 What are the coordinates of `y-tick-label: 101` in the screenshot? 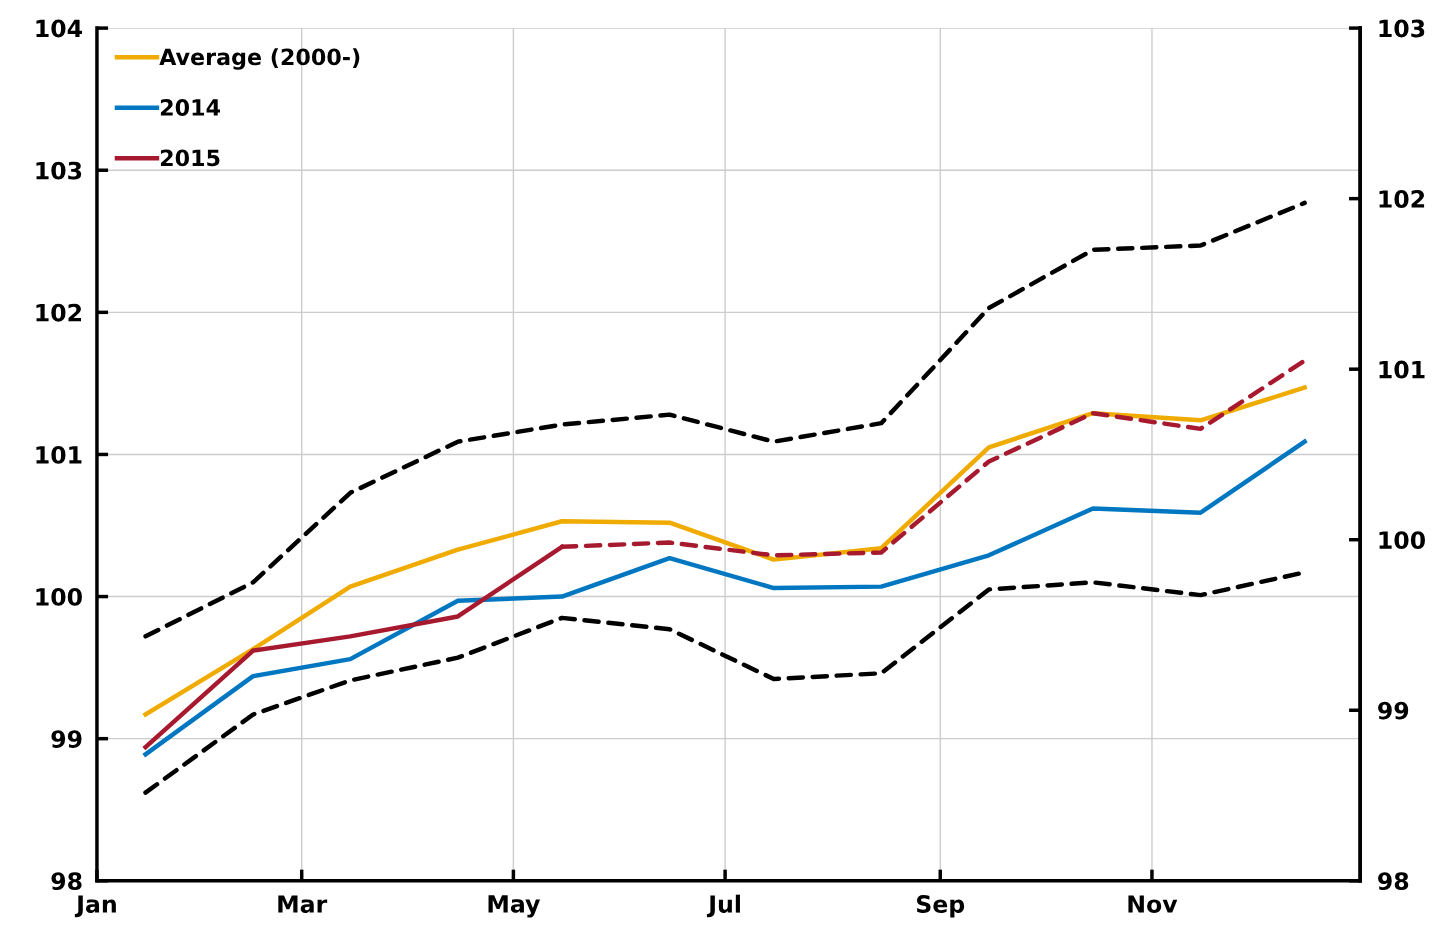 It's located at (59, 454).